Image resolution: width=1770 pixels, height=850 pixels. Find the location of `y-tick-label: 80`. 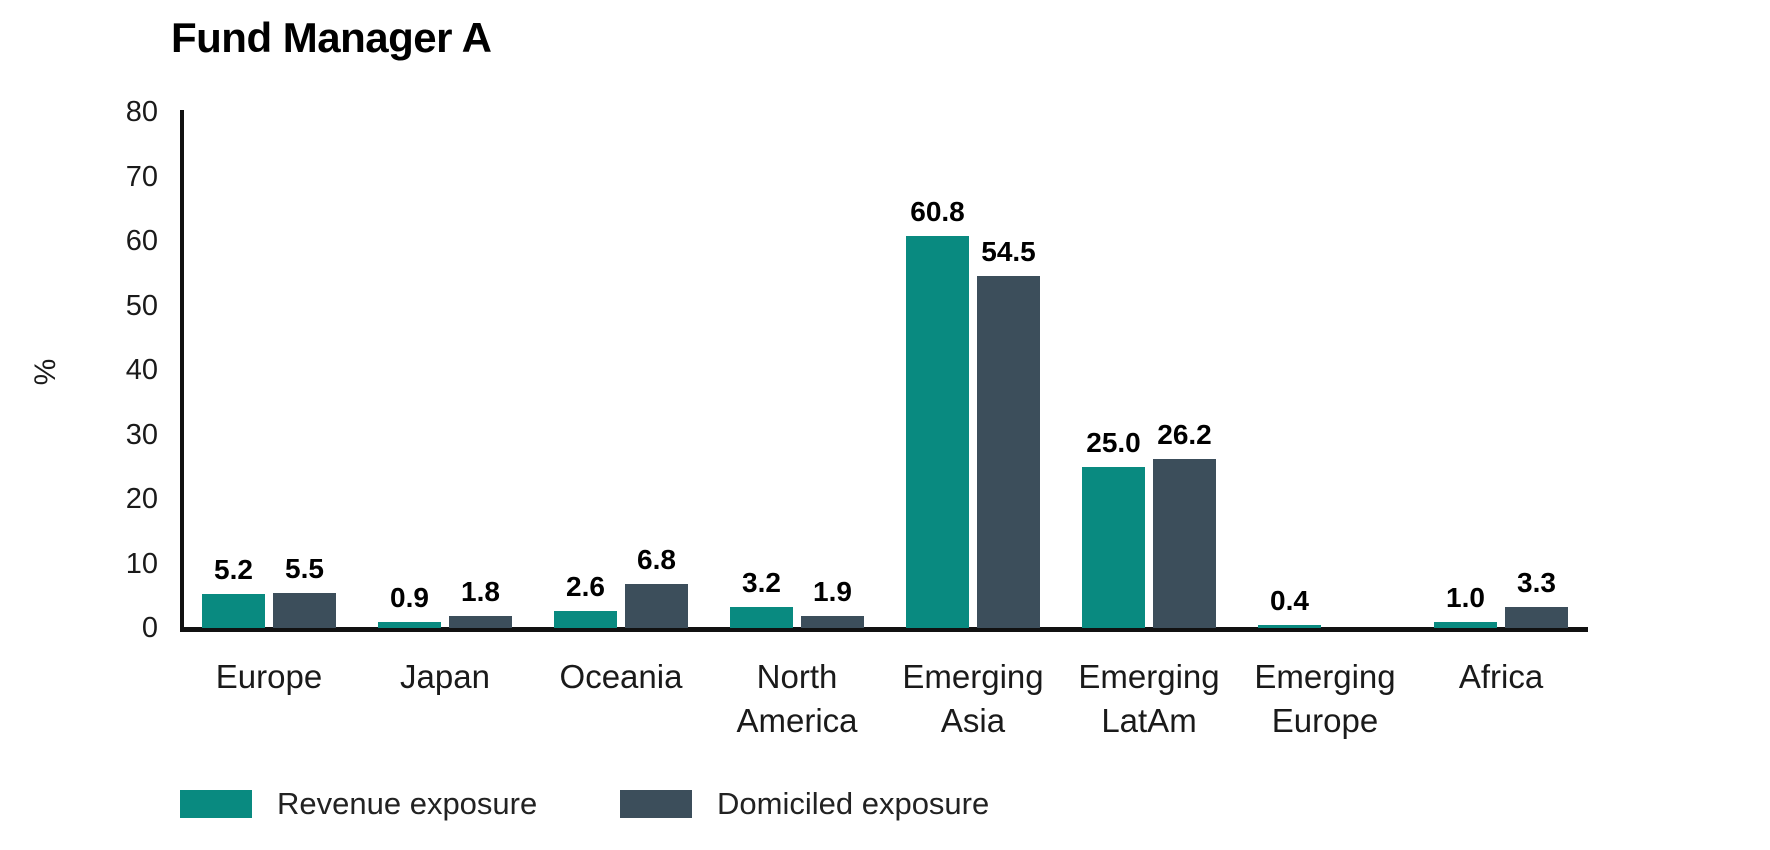

y-tick-label: 80 is located at coordinates (141, 112).